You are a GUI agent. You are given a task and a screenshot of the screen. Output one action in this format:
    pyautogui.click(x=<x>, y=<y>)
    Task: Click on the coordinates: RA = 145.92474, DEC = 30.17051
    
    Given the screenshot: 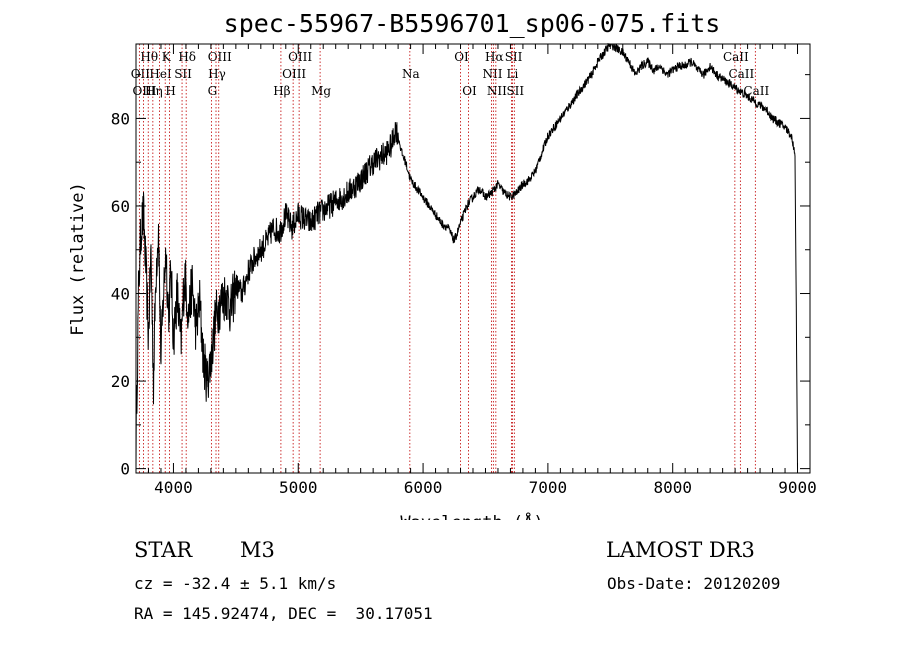 What is the action you would take?
    pyautogui.click(x=283, y=613)
    